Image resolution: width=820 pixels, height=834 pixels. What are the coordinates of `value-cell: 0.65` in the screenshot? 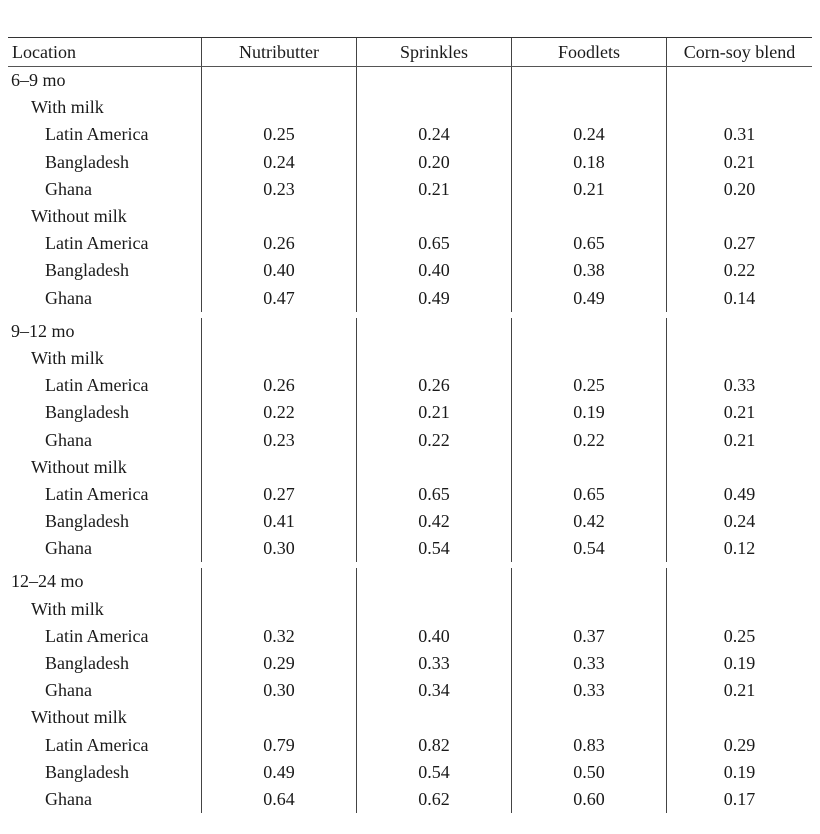 It's located at (589, 494).